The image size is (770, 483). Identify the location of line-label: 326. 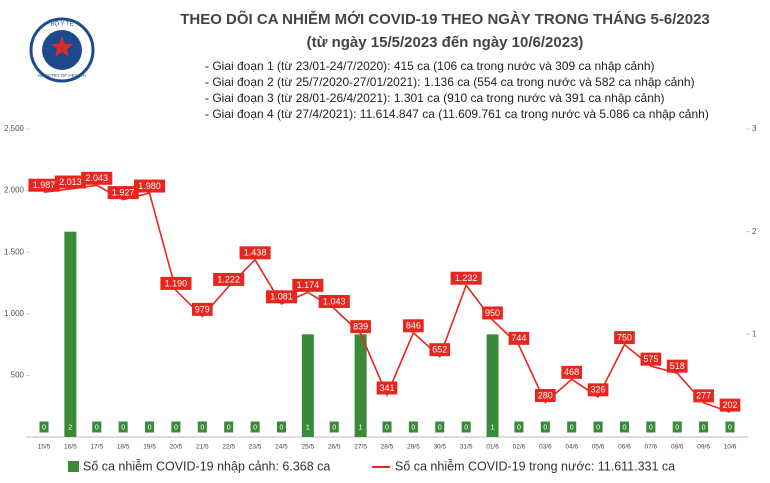
(598, 390).